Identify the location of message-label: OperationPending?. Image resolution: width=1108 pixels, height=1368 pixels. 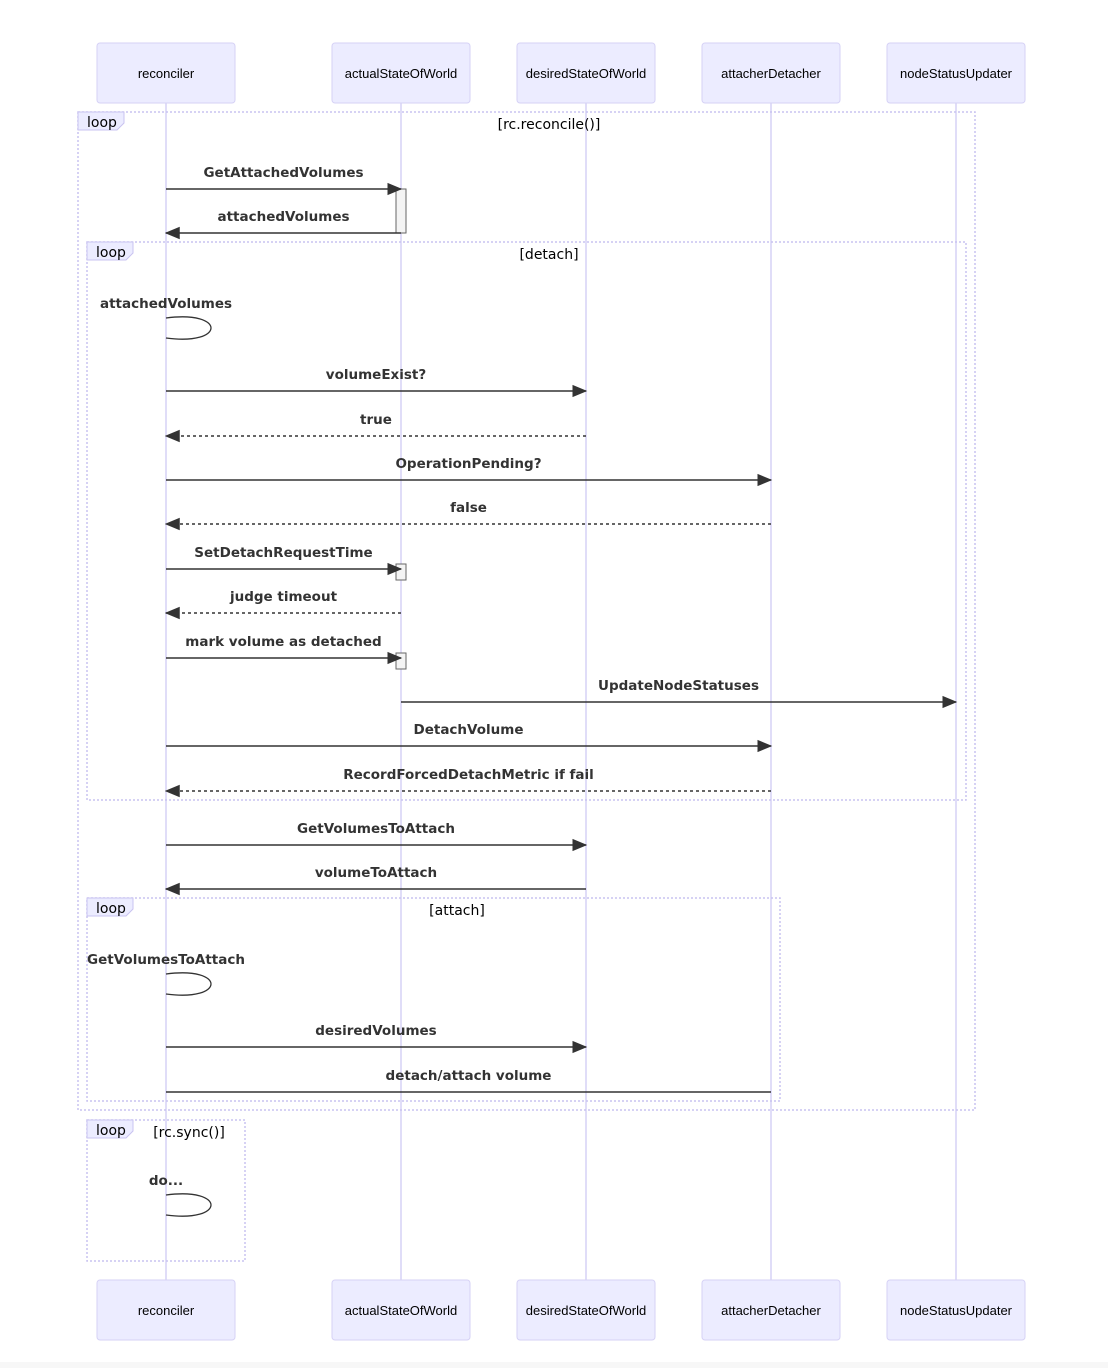
(468, 464).